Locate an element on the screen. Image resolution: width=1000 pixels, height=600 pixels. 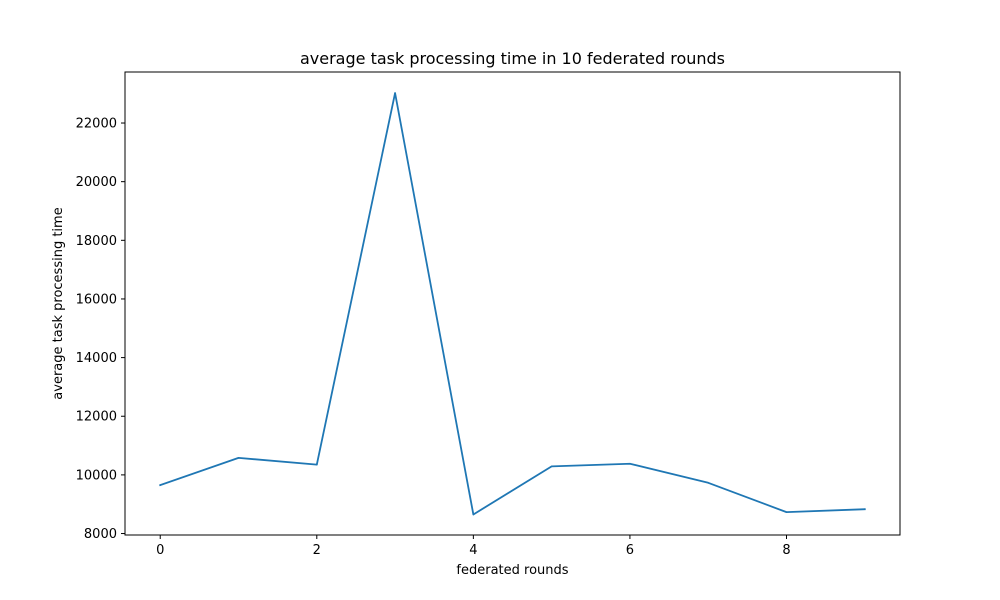
y-tick-label: 18000 is located at coordinates (96, 241).